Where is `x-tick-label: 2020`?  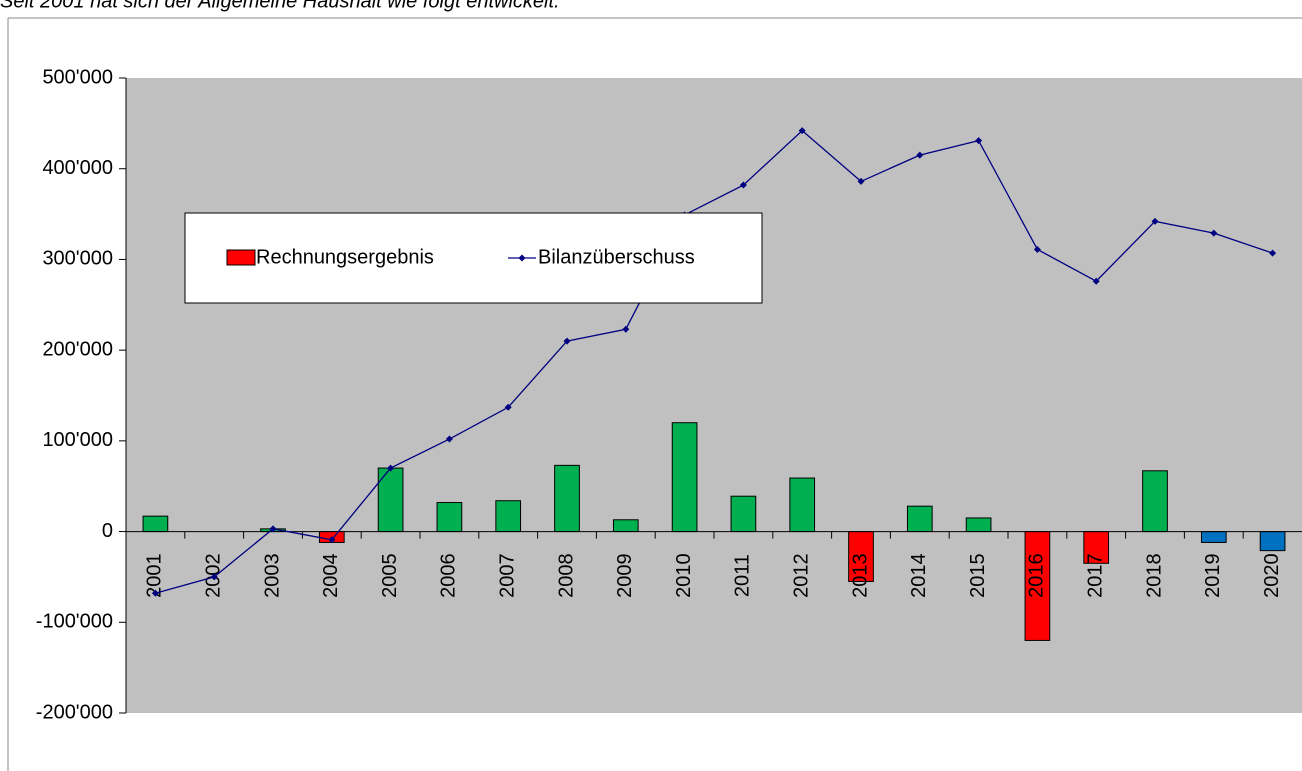 x-tick-label: 2020 is located at coordinates (1272, 575).